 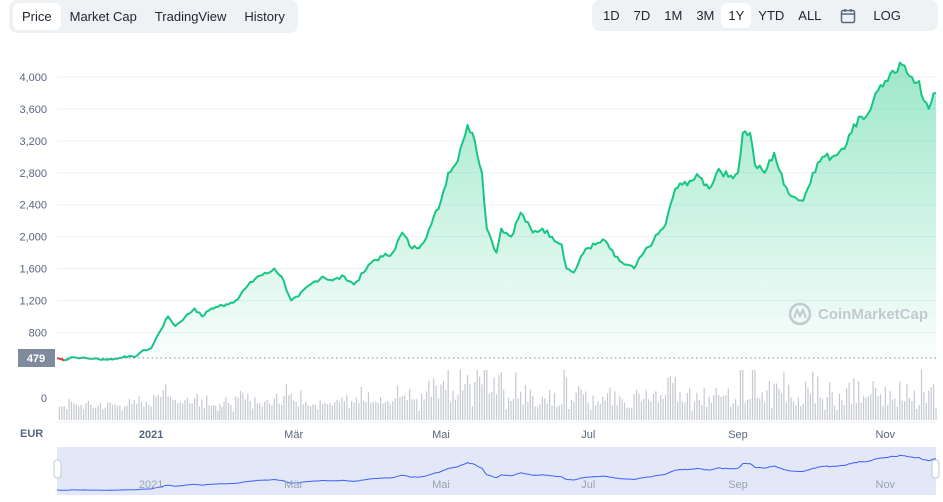 I want to click on range-3m-button: 3M, so click(x=705, y=15).